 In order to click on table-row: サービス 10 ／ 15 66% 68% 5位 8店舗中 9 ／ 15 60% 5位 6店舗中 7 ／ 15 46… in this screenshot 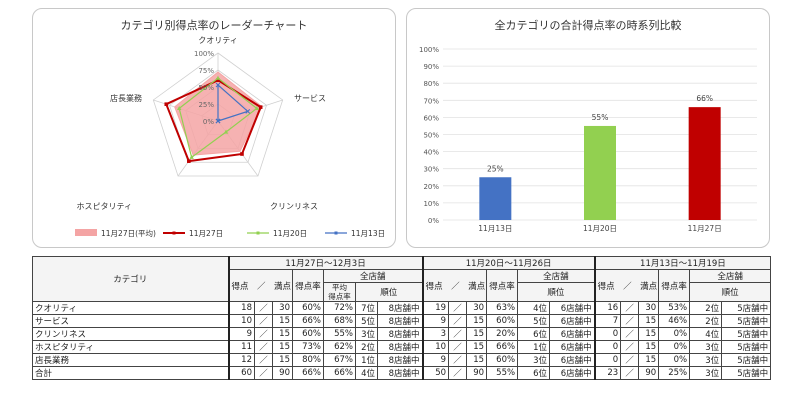, I will do `click(402, 321)`.